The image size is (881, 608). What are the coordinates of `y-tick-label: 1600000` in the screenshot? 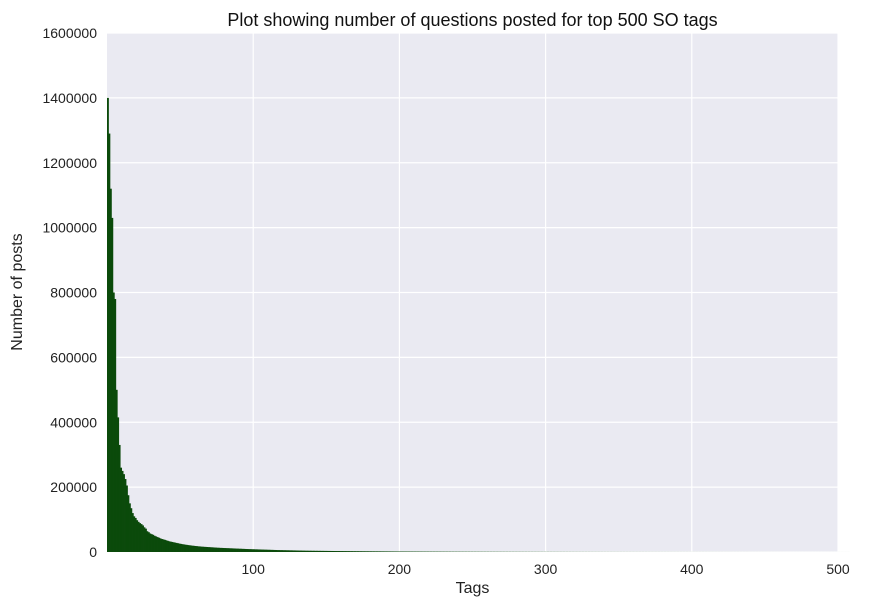 It's located at (69, 33).